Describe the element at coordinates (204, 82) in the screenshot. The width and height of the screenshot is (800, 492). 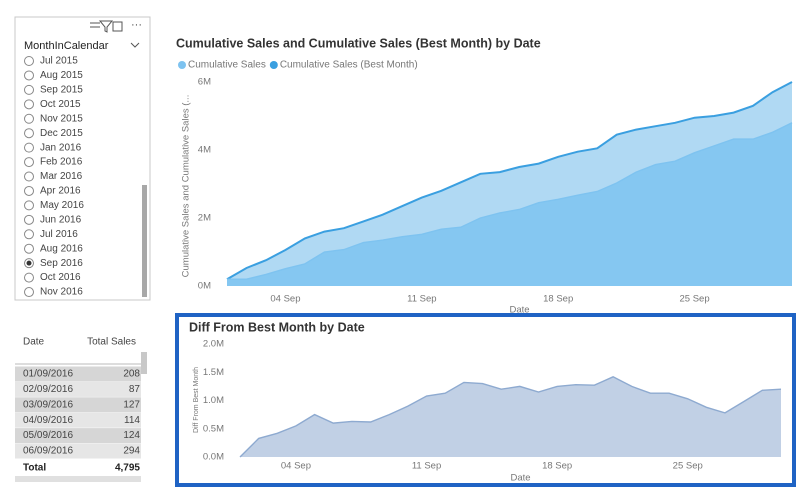
I see `y-tick-label: 6M` at that location.